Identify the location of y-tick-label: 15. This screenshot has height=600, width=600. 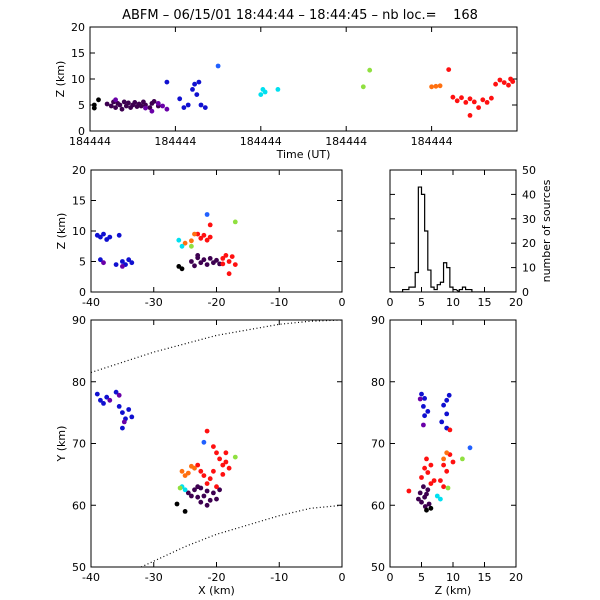
(78, 53).